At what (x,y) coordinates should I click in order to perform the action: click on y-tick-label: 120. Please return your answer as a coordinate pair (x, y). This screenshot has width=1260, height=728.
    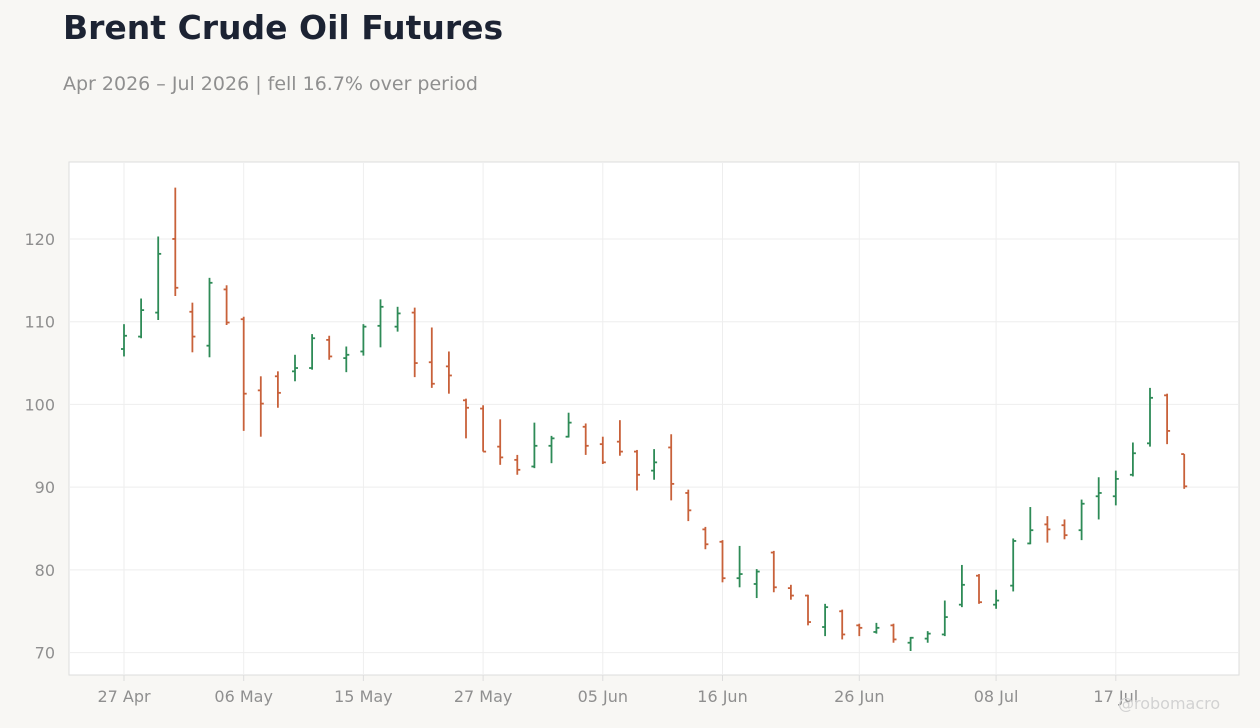
    Looking at the image, I should click on (39, 239).